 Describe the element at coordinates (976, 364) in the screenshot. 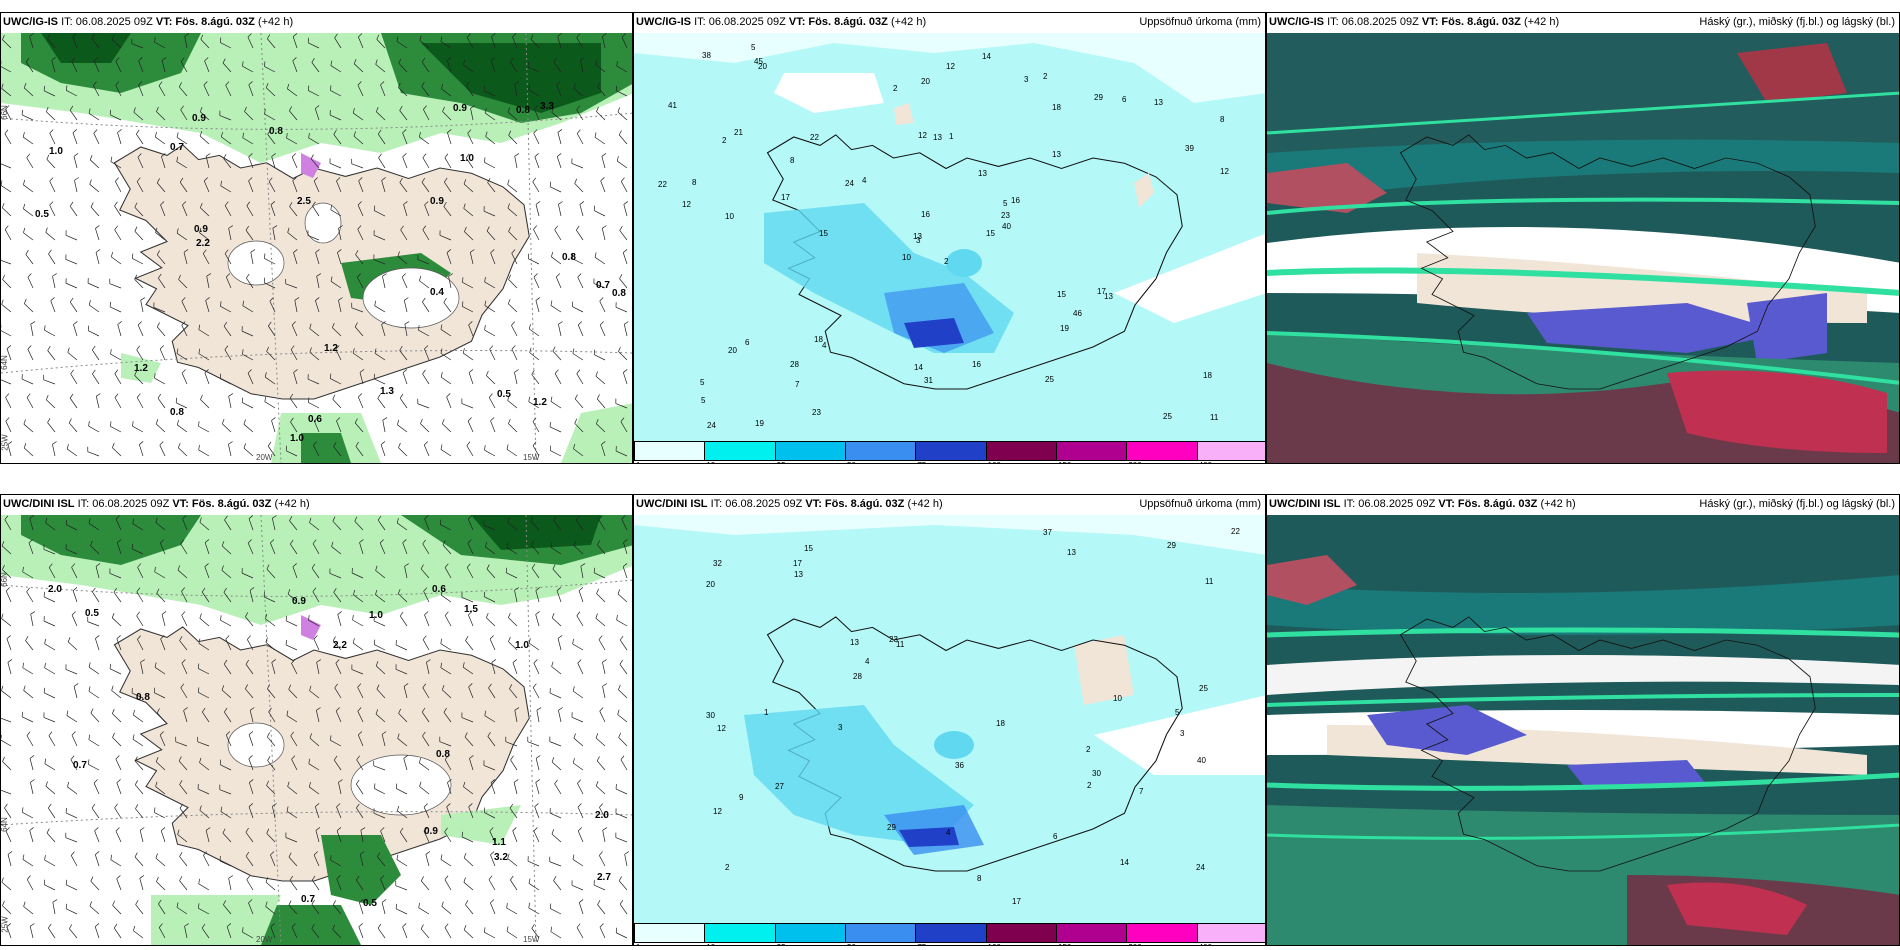

I see `value-label: 16` at that location.